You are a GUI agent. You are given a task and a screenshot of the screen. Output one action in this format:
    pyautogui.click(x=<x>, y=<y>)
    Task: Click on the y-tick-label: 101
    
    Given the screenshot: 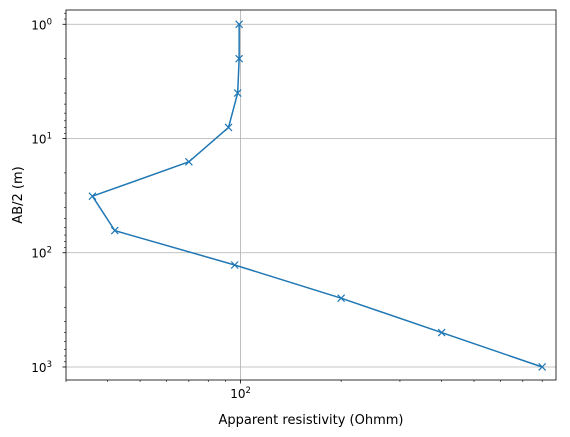 What is the action you would take?
    pyautogui.click(x=41, y=139)
    